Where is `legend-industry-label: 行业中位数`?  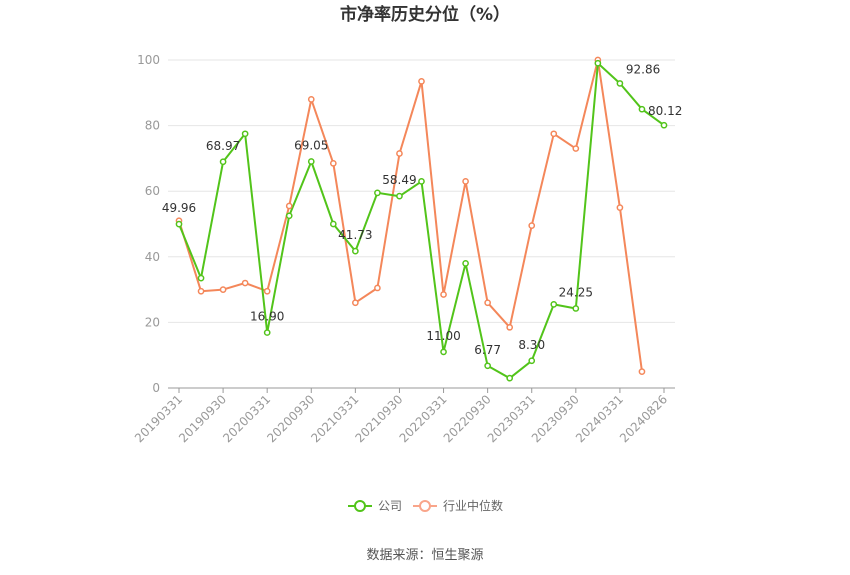 legend-industry-label: 行业中位数 is located at coordinates (473, 505).